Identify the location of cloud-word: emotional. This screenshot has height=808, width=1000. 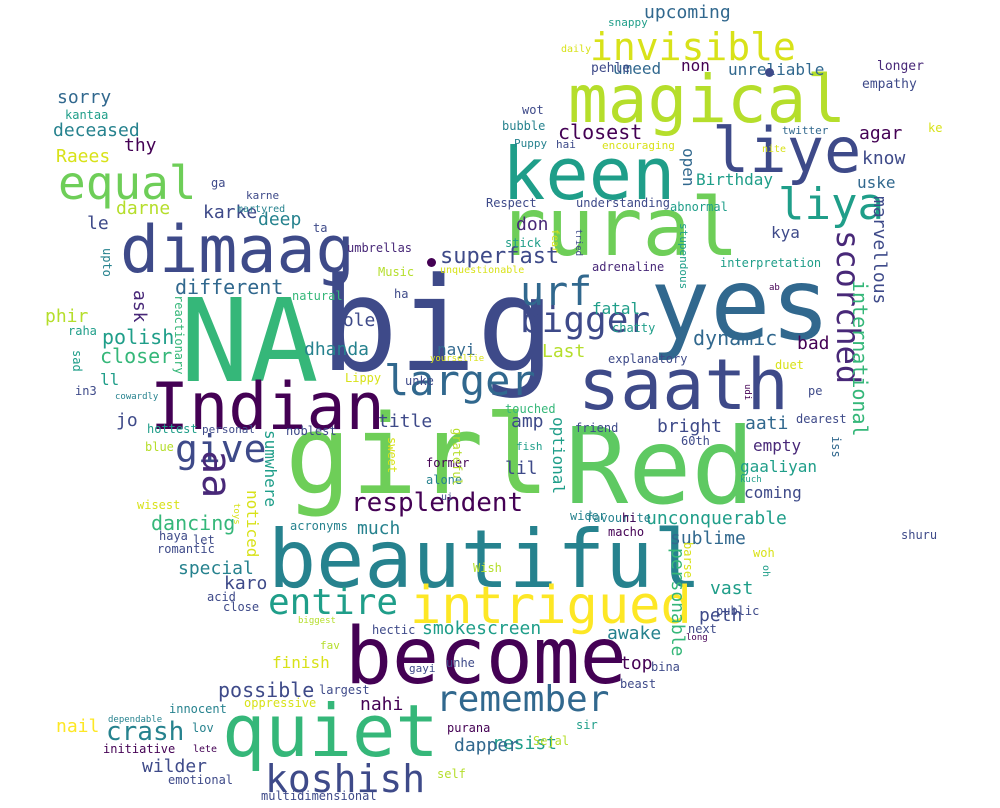
(201, 780).